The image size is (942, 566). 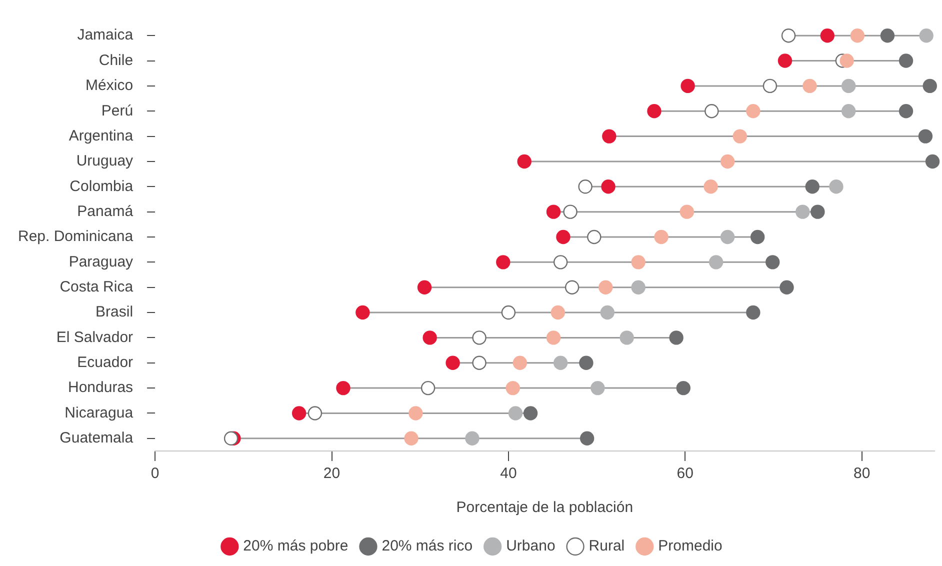 I want to click on legend-label: Rural, so click(x=606, y=546).